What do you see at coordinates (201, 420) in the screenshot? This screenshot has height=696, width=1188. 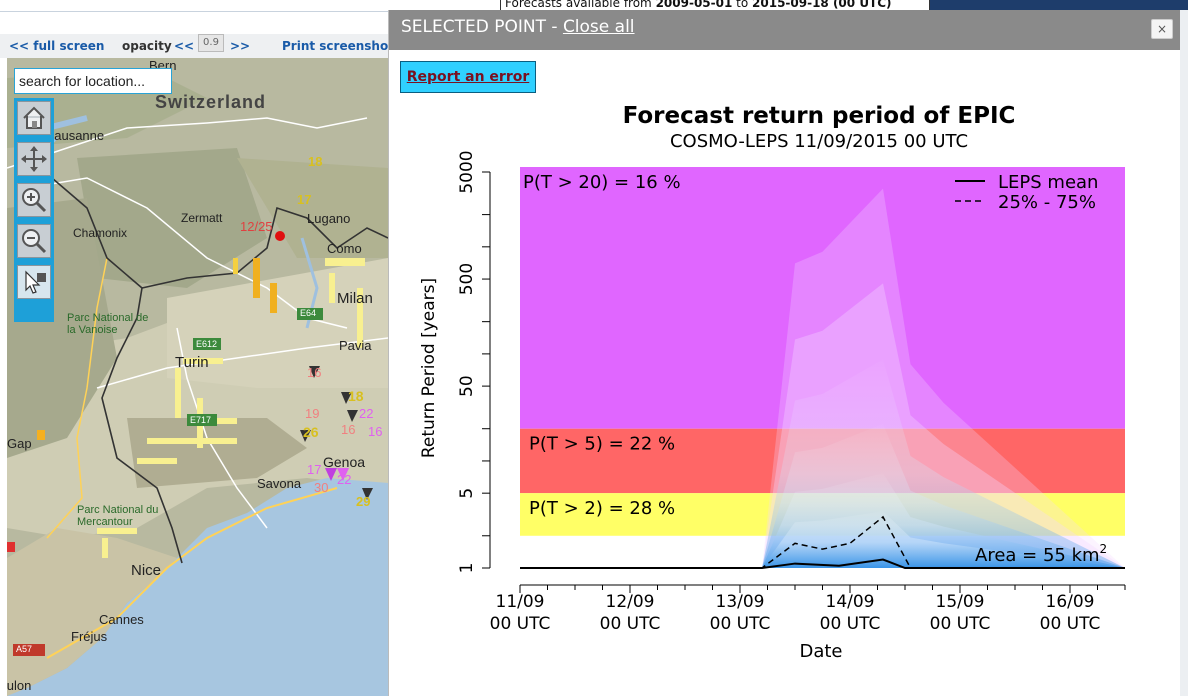 I see `map-label-e717: E717` at bounding box center [201, 420].